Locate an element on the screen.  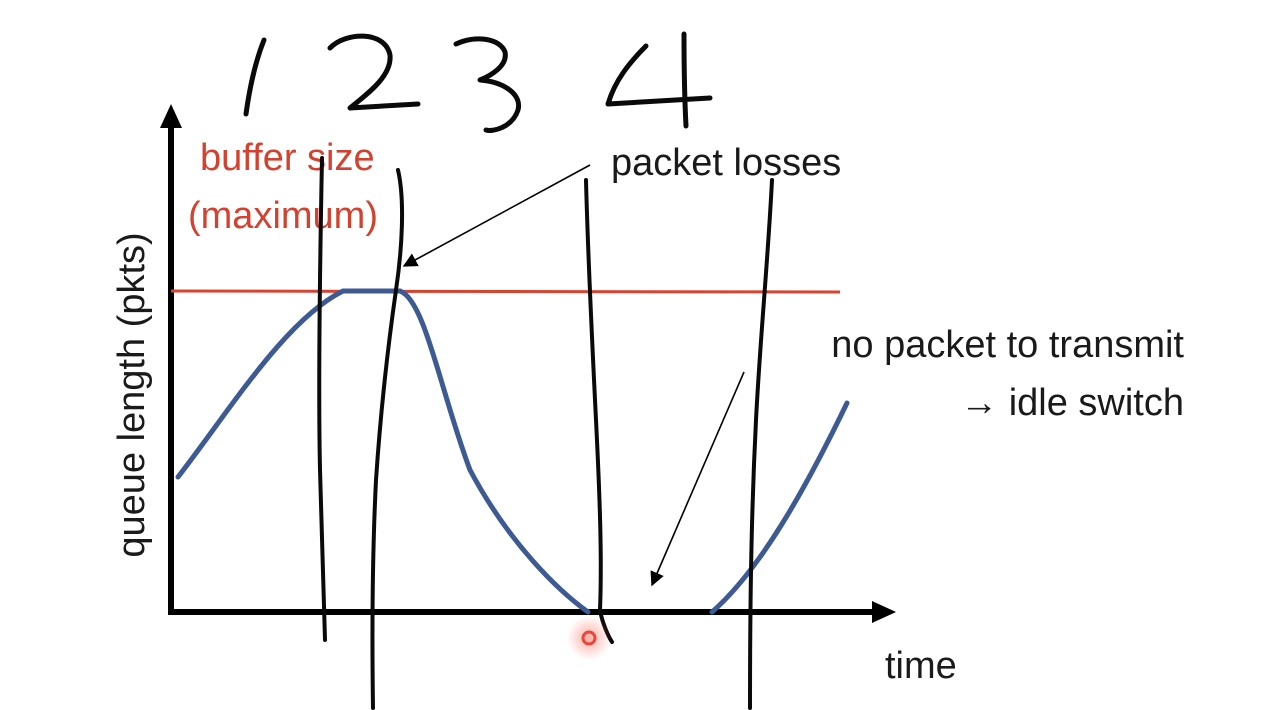
packet-losses-arrow is located at coordinates (496, 215).